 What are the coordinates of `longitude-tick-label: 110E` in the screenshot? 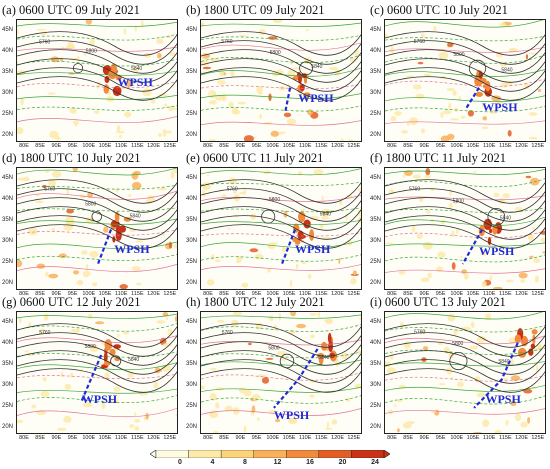 It's located at (305, 438).